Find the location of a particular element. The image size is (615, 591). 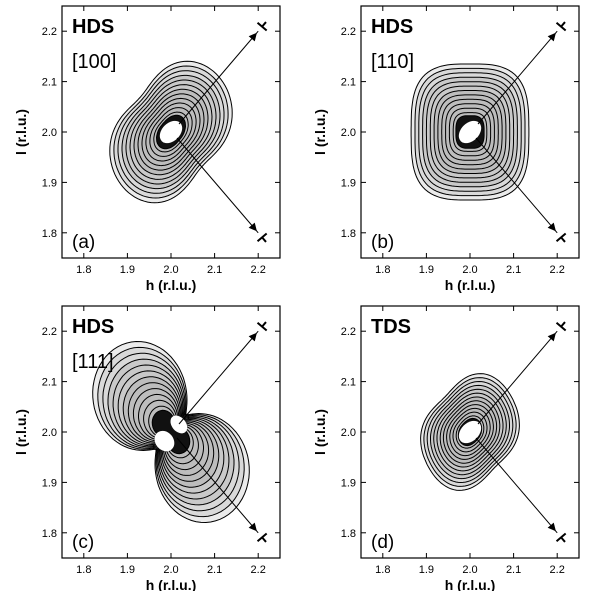

panel-letter: (c) is located at coordinates (83, 542).